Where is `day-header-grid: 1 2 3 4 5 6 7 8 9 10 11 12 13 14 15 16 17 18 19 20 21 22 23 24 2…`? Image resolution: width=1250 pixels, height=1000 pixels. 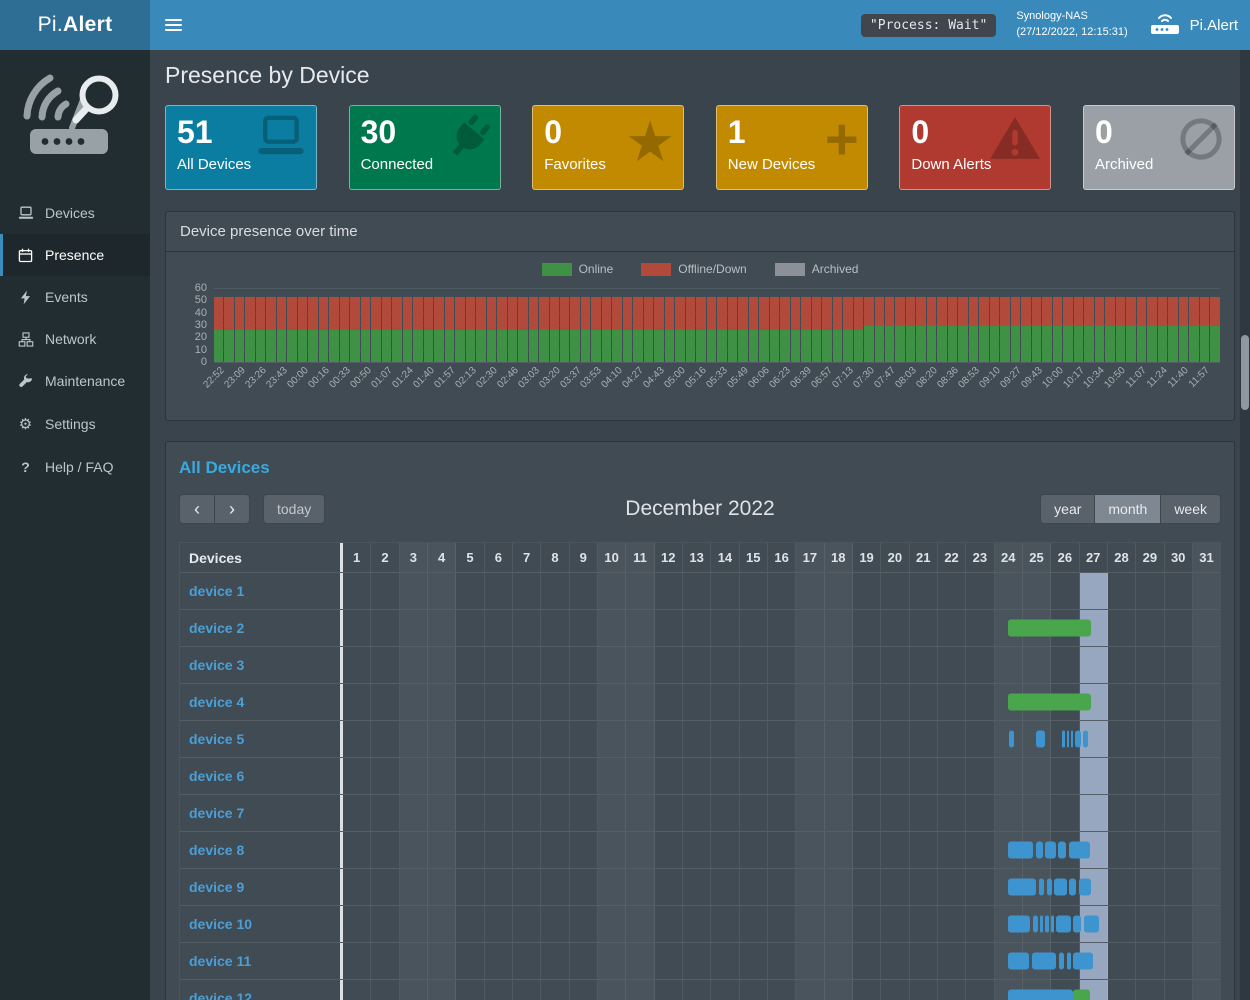
day-header-grid: 1 2 3 4 5 6 7 8 9 10 11 12 13 14 15 16 17 18 19 20 21 22 23 24 2… is located at coordinates (780, 557).